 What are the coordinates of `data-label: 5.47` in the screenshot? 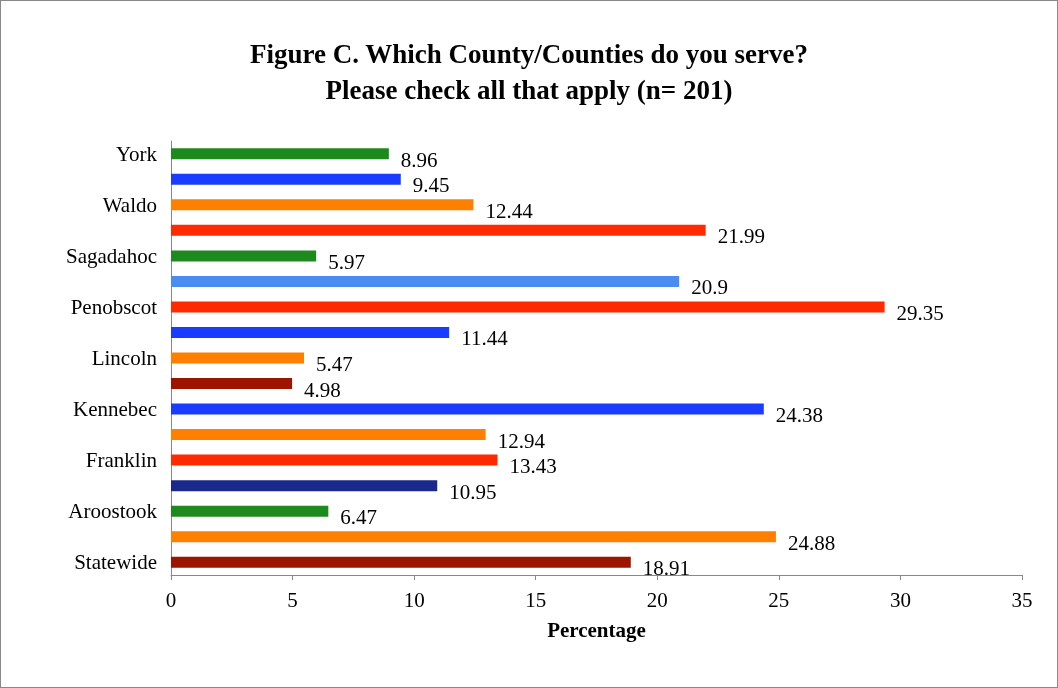 It's located at (334, 364).